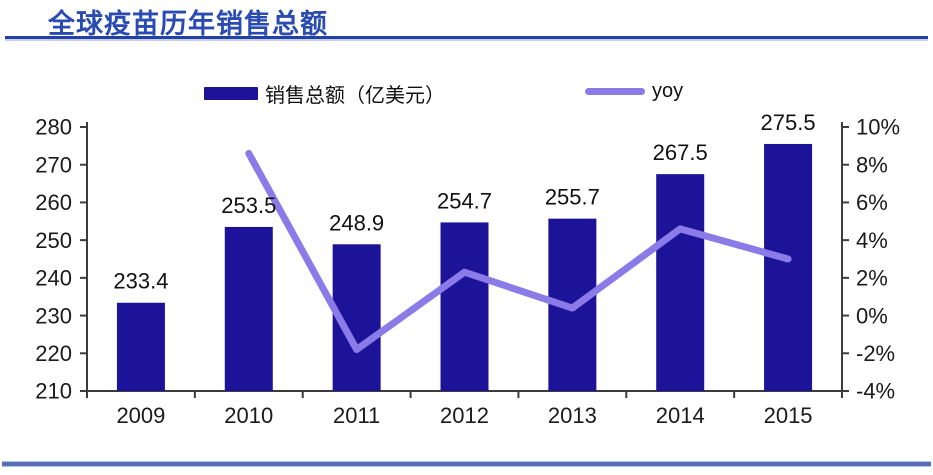  I want to click on left-axis-tick-label: 220, so click(53, 353).